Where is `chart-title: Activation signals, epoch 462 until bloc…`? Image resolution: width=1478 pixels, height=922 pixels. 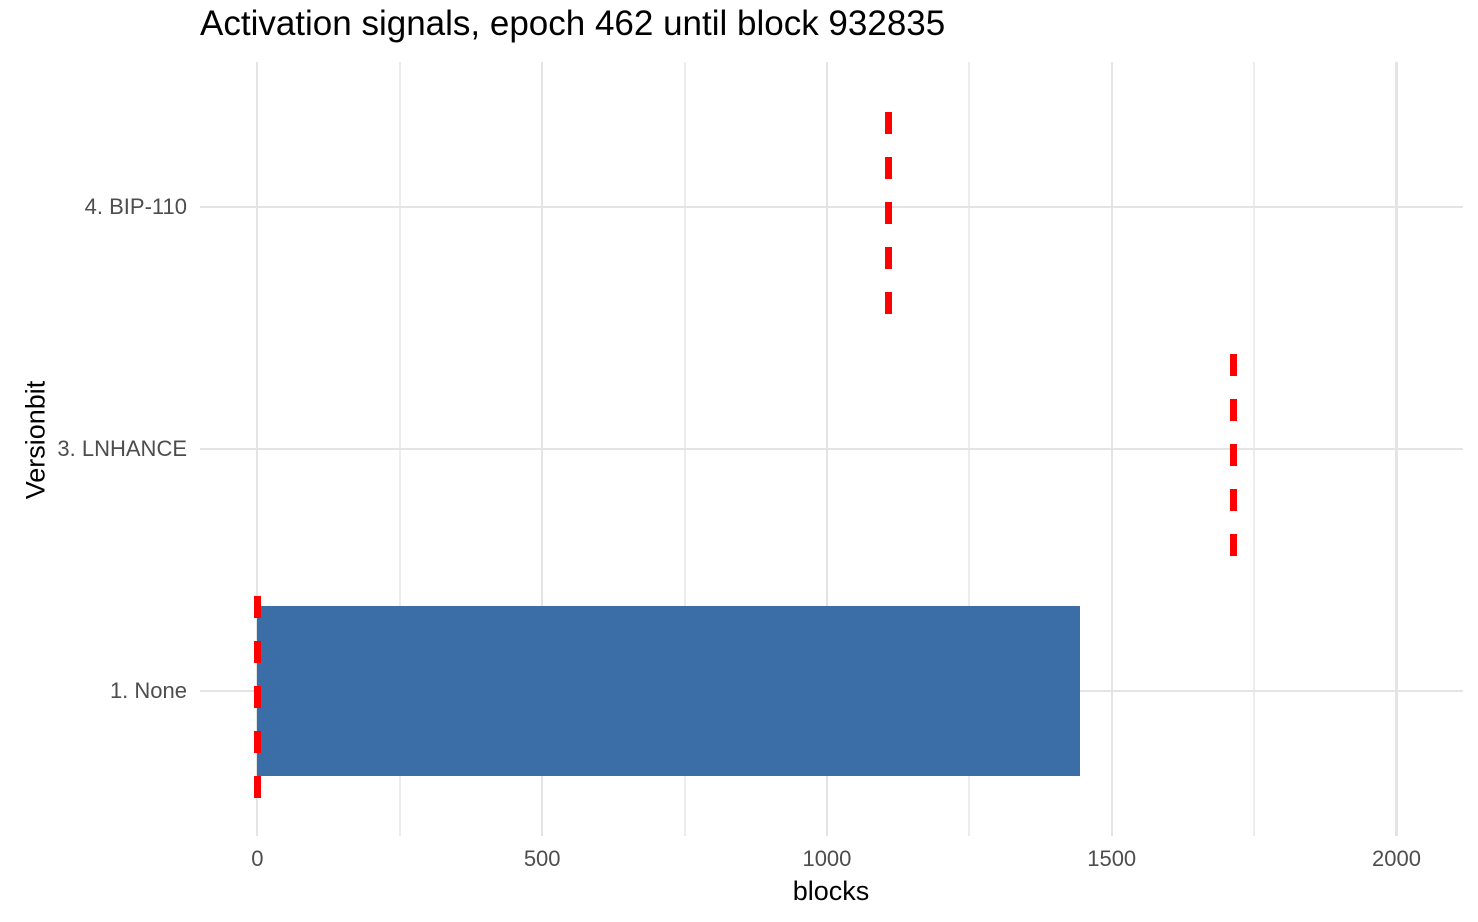
chart-title: Activation signals, epoch 462 until bloc… is located at coordinates (573, 23).